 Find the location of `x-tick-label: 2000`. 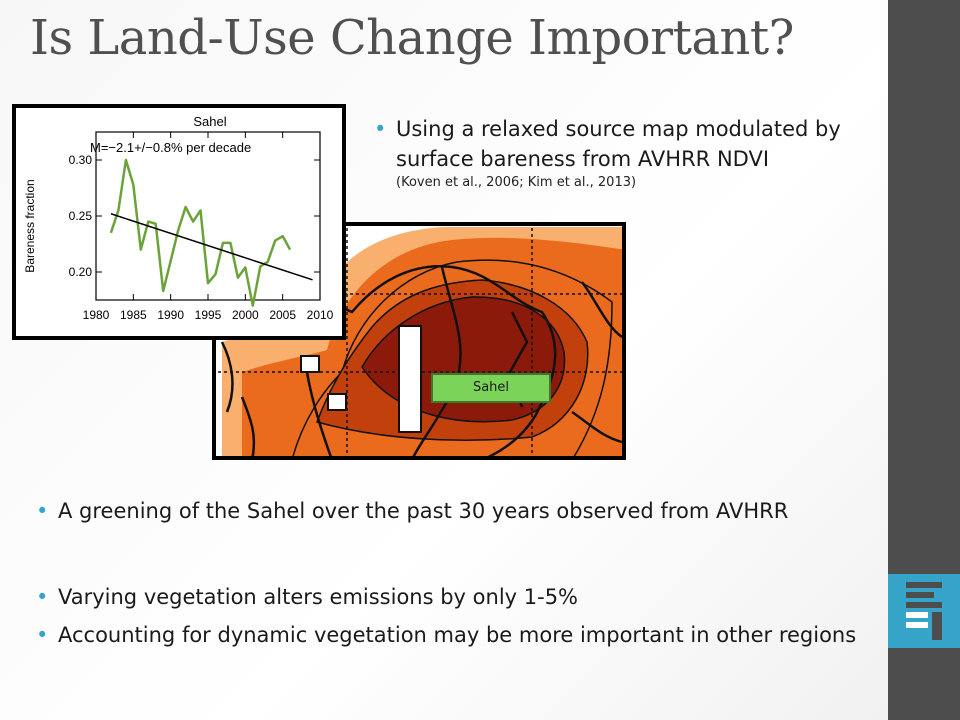

x-tick-label: 2000 is located at coordinates (245, 315).